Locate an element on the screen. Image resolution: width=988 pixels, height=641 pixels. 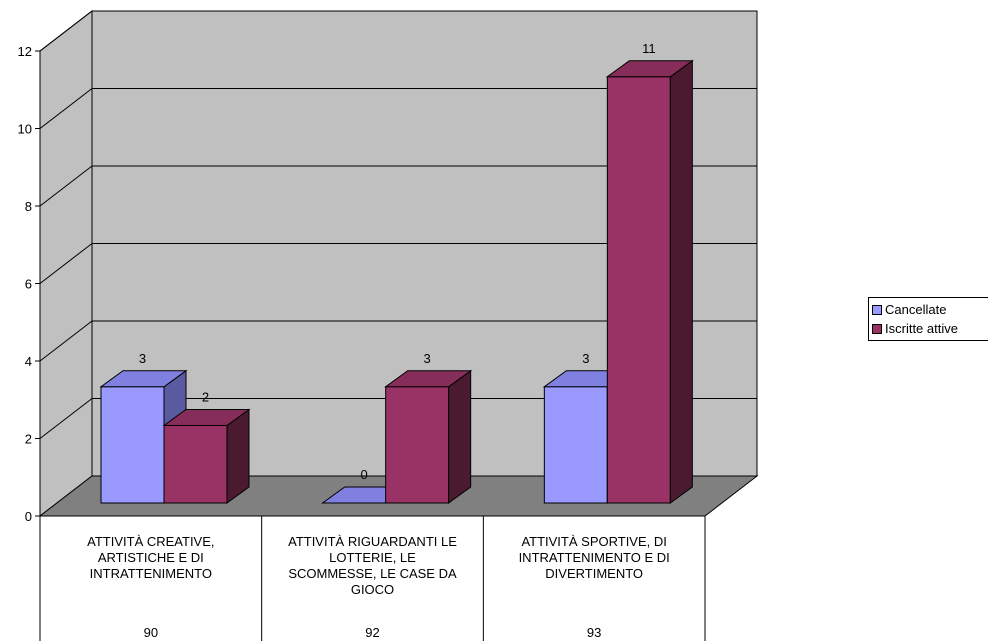
legend-item-cancellate: Cancellate is located at coordinates (930, 309).